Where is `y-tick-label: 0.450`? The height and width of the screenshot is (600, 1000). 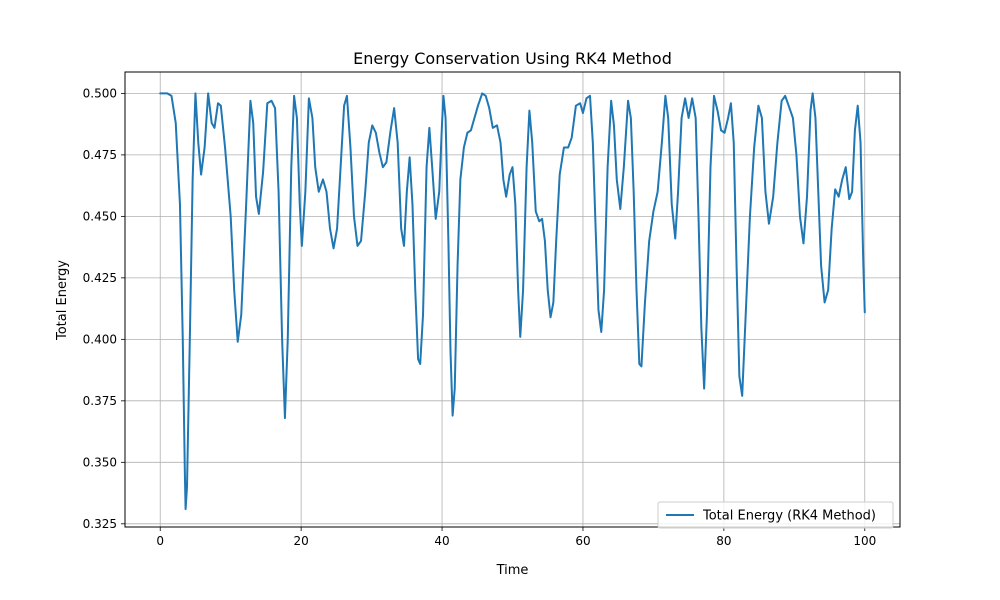
y-tick-label: 0.450 is located at coordinates (100, 216).